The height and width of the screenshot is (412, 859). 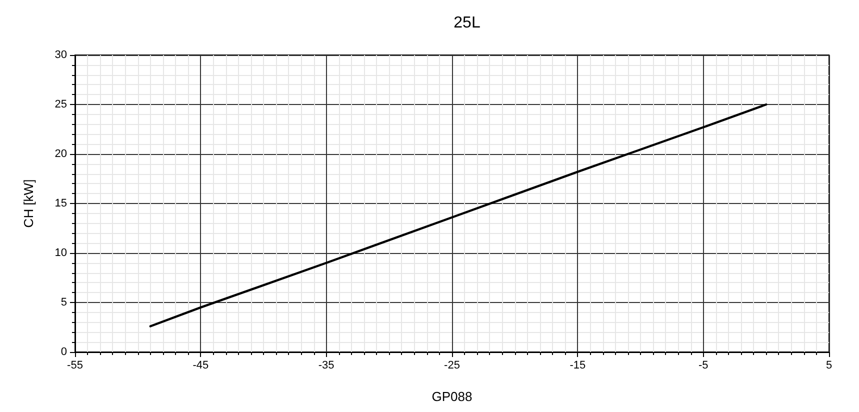 What do you see at coordinates (63, 302) in the screenshot?
I see `y-tick-label: 5` at bounding box center [63, 302].